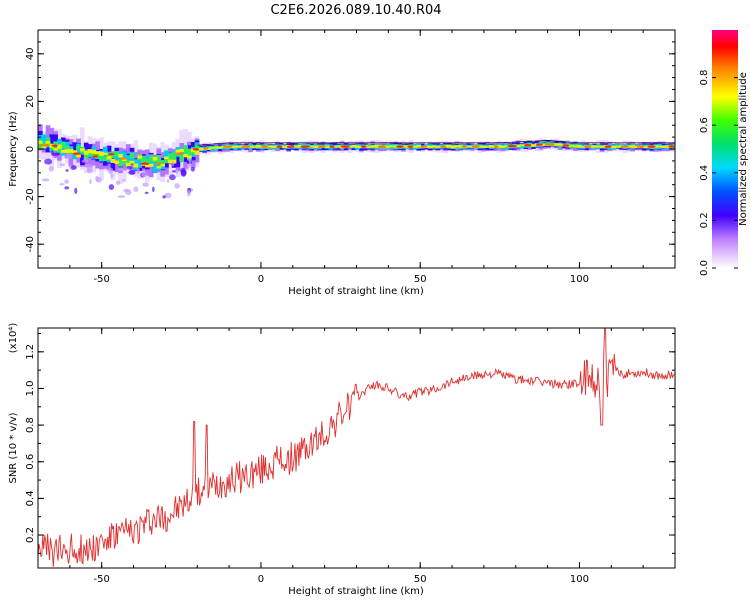 The image size is (750, 600). What do you see at coordinates (436, 143) in the screenshot?
I see `heat-contour` at bounding box center [436, 143].